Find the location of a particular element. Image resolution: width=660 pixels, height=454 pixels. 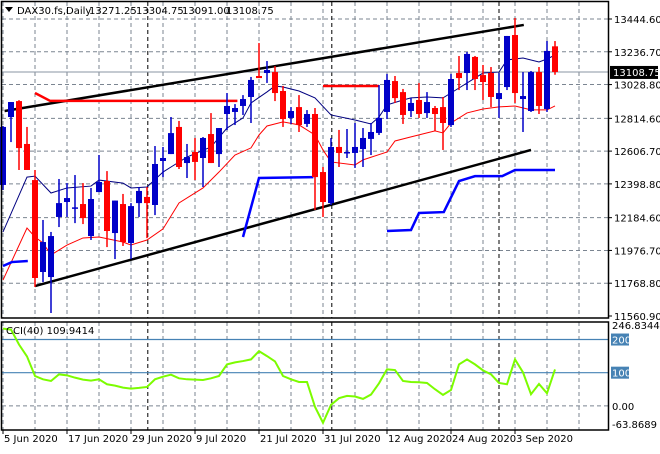

current-price-label: 13108.75 is located at coordinates (636, 73).